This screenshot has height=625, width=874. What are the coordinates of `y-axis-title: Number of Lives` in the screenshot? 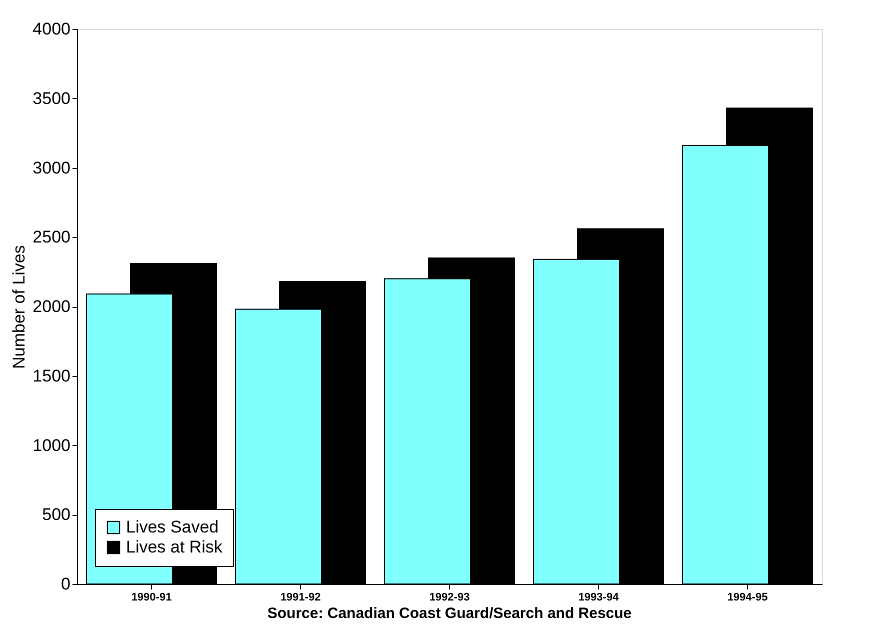 It's located at (19, 307).